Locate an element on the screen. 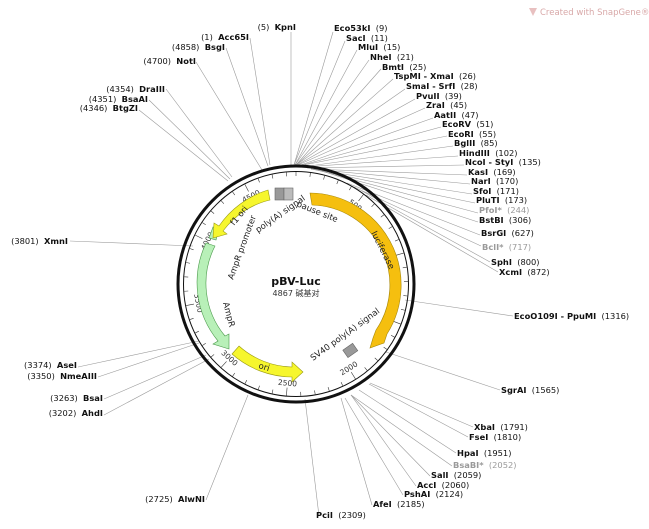 This screenshot has width=649, height=529. site-label-sali: SalI (2059) is located at coordinates (456, 475).